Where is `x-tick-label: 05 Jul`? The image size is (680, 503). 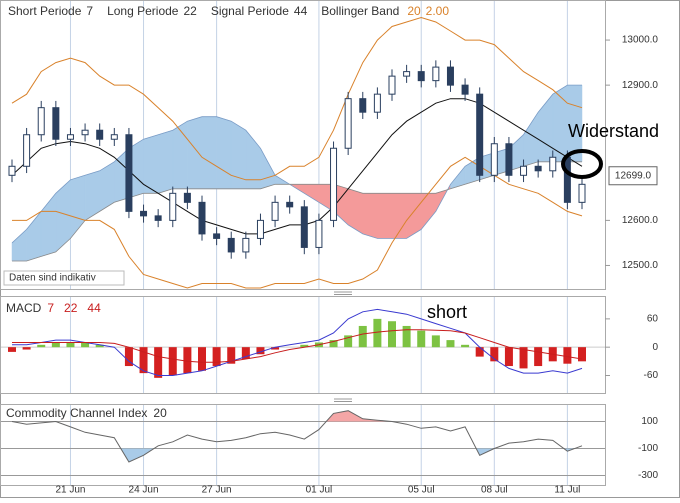
x-tick-label: 05 Jul is located at coordinates (421, 490).